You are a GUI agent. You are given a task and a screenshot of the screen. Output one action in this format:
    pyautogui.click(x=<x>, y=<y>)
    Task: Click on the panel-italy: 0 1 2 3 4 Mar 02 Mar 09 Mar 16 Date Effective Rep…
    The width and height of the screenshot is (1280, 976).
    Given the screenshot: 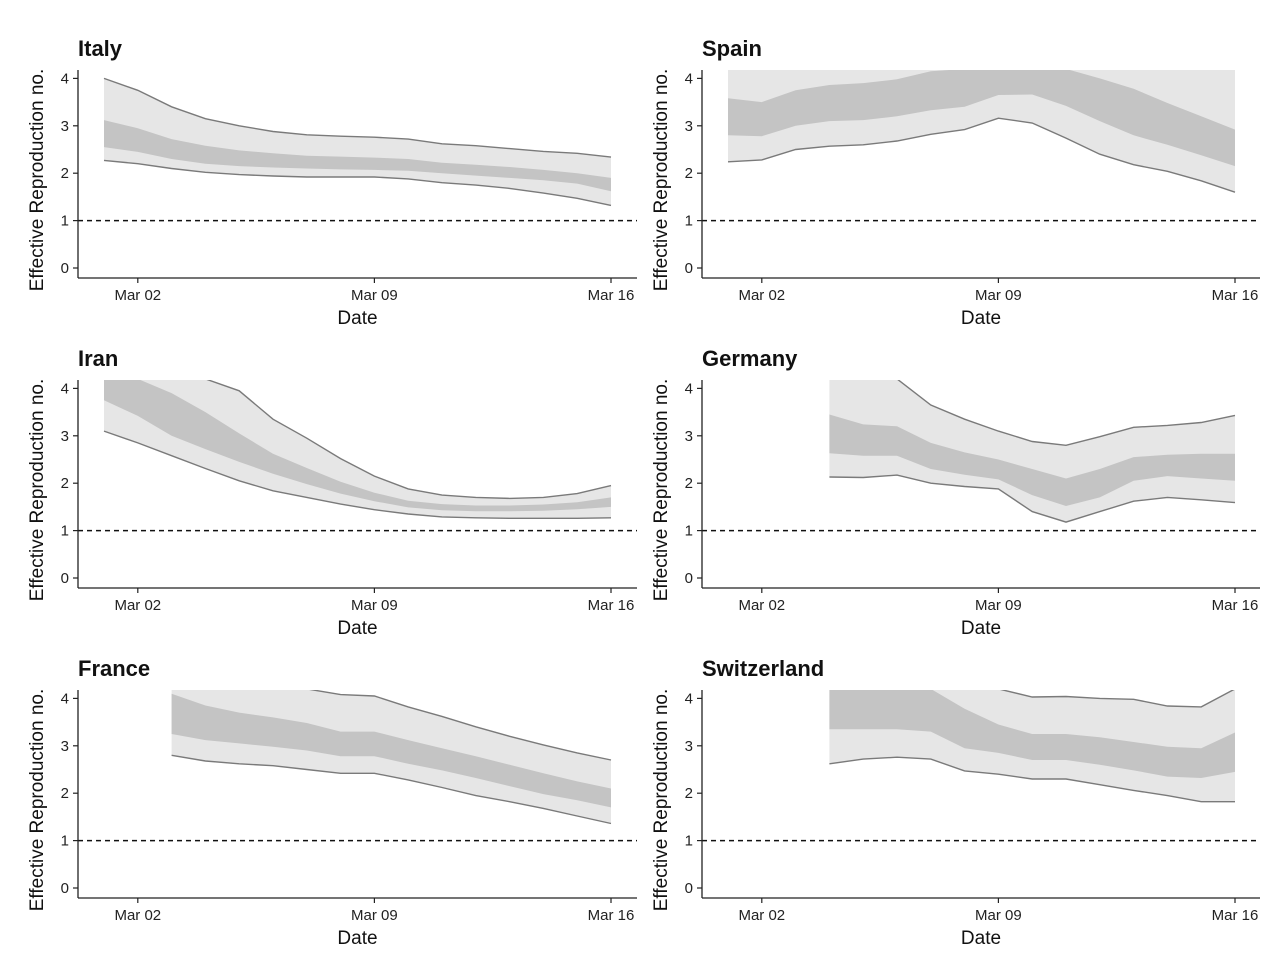 What is the action you would take?
    pyautogui.click(x=332, y=182)
    